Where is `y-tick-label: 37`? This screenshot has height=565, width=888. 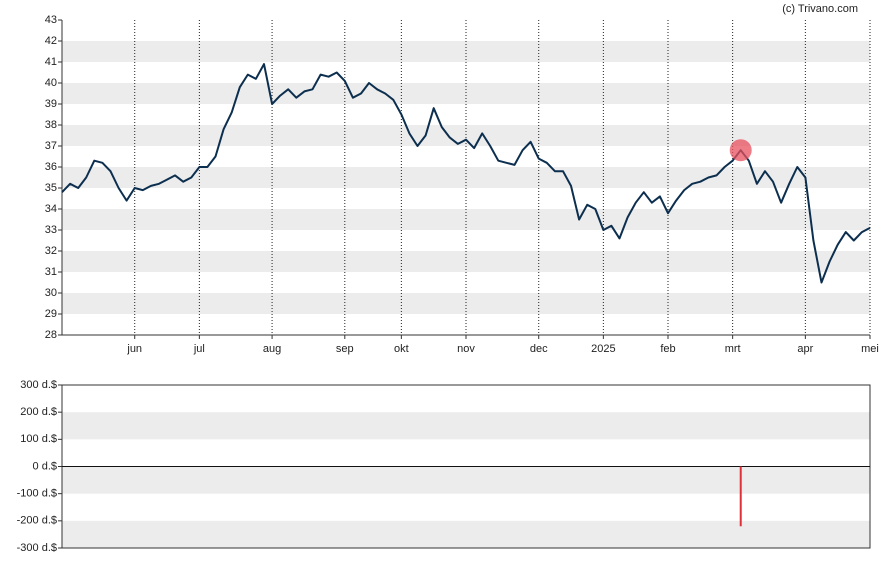 y-tick-label: 37 is located at coordinates (51, 146).